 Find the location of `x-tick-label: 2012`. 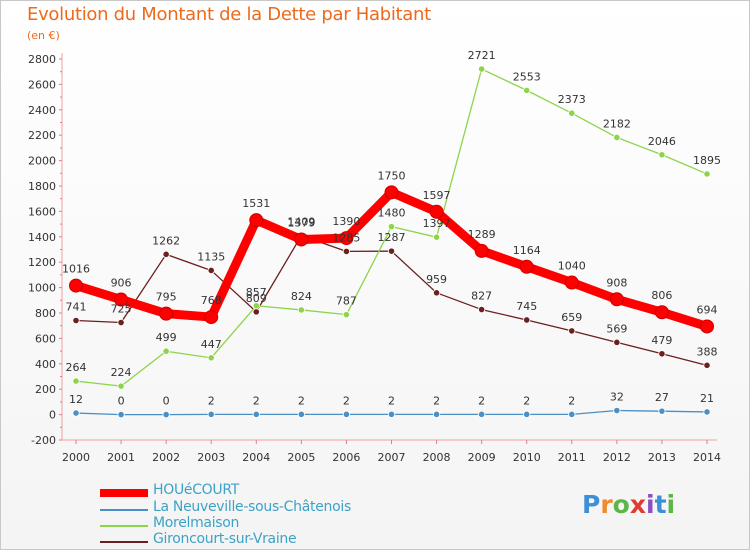

x-tick-label: 2012 is located at coordinates (617, 457).